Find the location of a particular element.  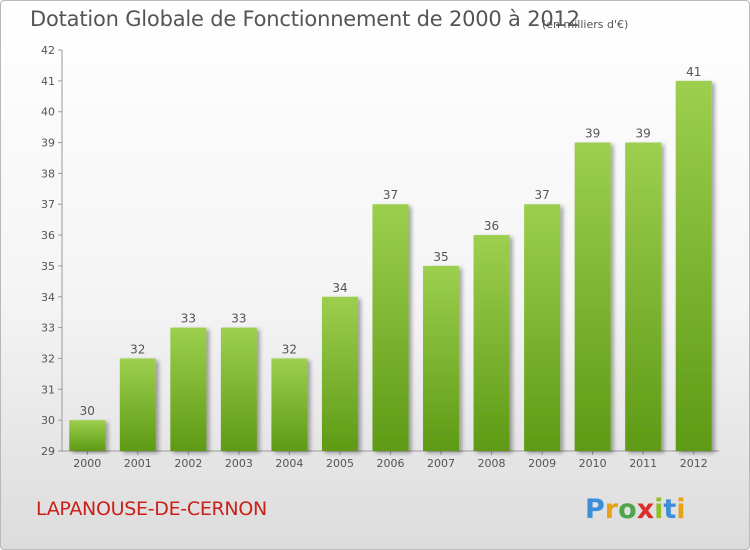

x-tick-label: 2008 is located at coordinates (492, 463).